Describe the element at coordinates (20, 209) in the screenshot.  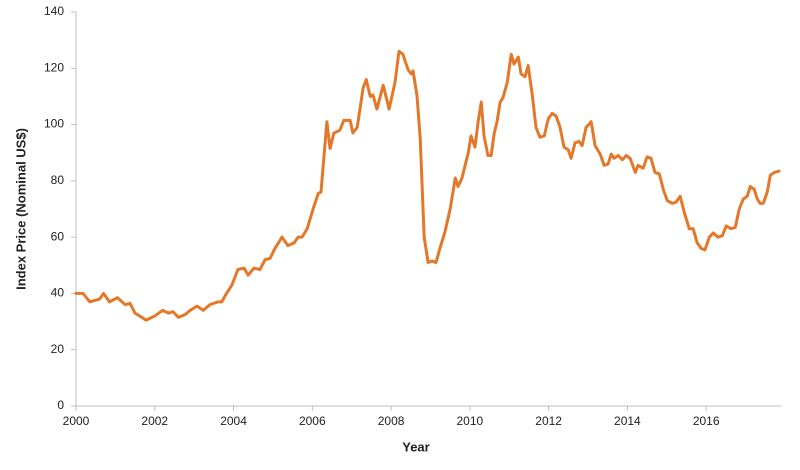
I see `y-axis-title: Index Price (Nominal US$)` at that location.